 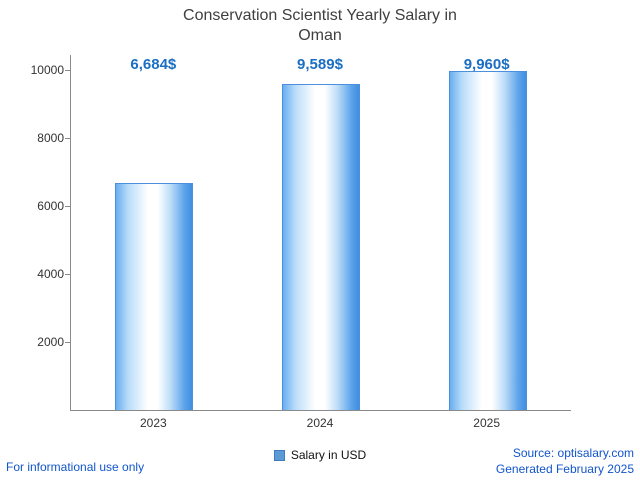 What do you see at coordinates (50, 274) in the screenshot?
I see `y-axis-tick-label: 4000` at bounding box center [50, 274].